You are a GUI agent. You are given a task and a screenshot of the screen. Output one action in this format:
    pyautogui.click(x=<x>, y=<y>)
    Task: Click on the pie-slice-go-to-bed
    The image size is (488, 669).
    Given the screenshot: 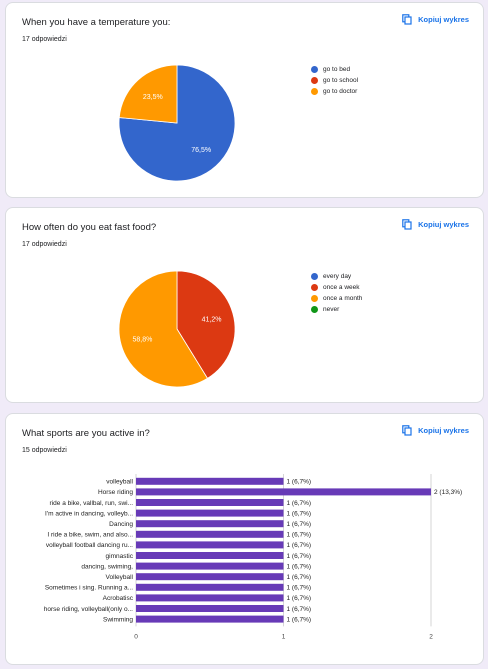 What is the action you would take?
    pyautogui.click(x=177, y=123)
    